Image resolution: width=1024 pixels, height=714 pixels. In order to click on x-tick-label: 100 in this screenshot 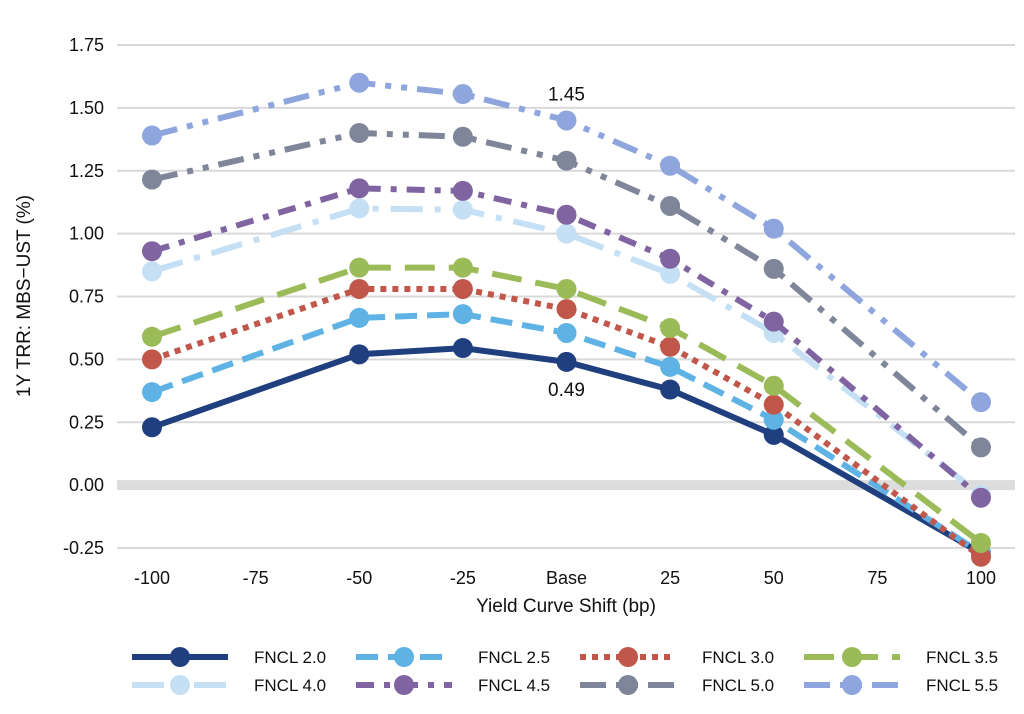, I will do `click(981, 578)`.